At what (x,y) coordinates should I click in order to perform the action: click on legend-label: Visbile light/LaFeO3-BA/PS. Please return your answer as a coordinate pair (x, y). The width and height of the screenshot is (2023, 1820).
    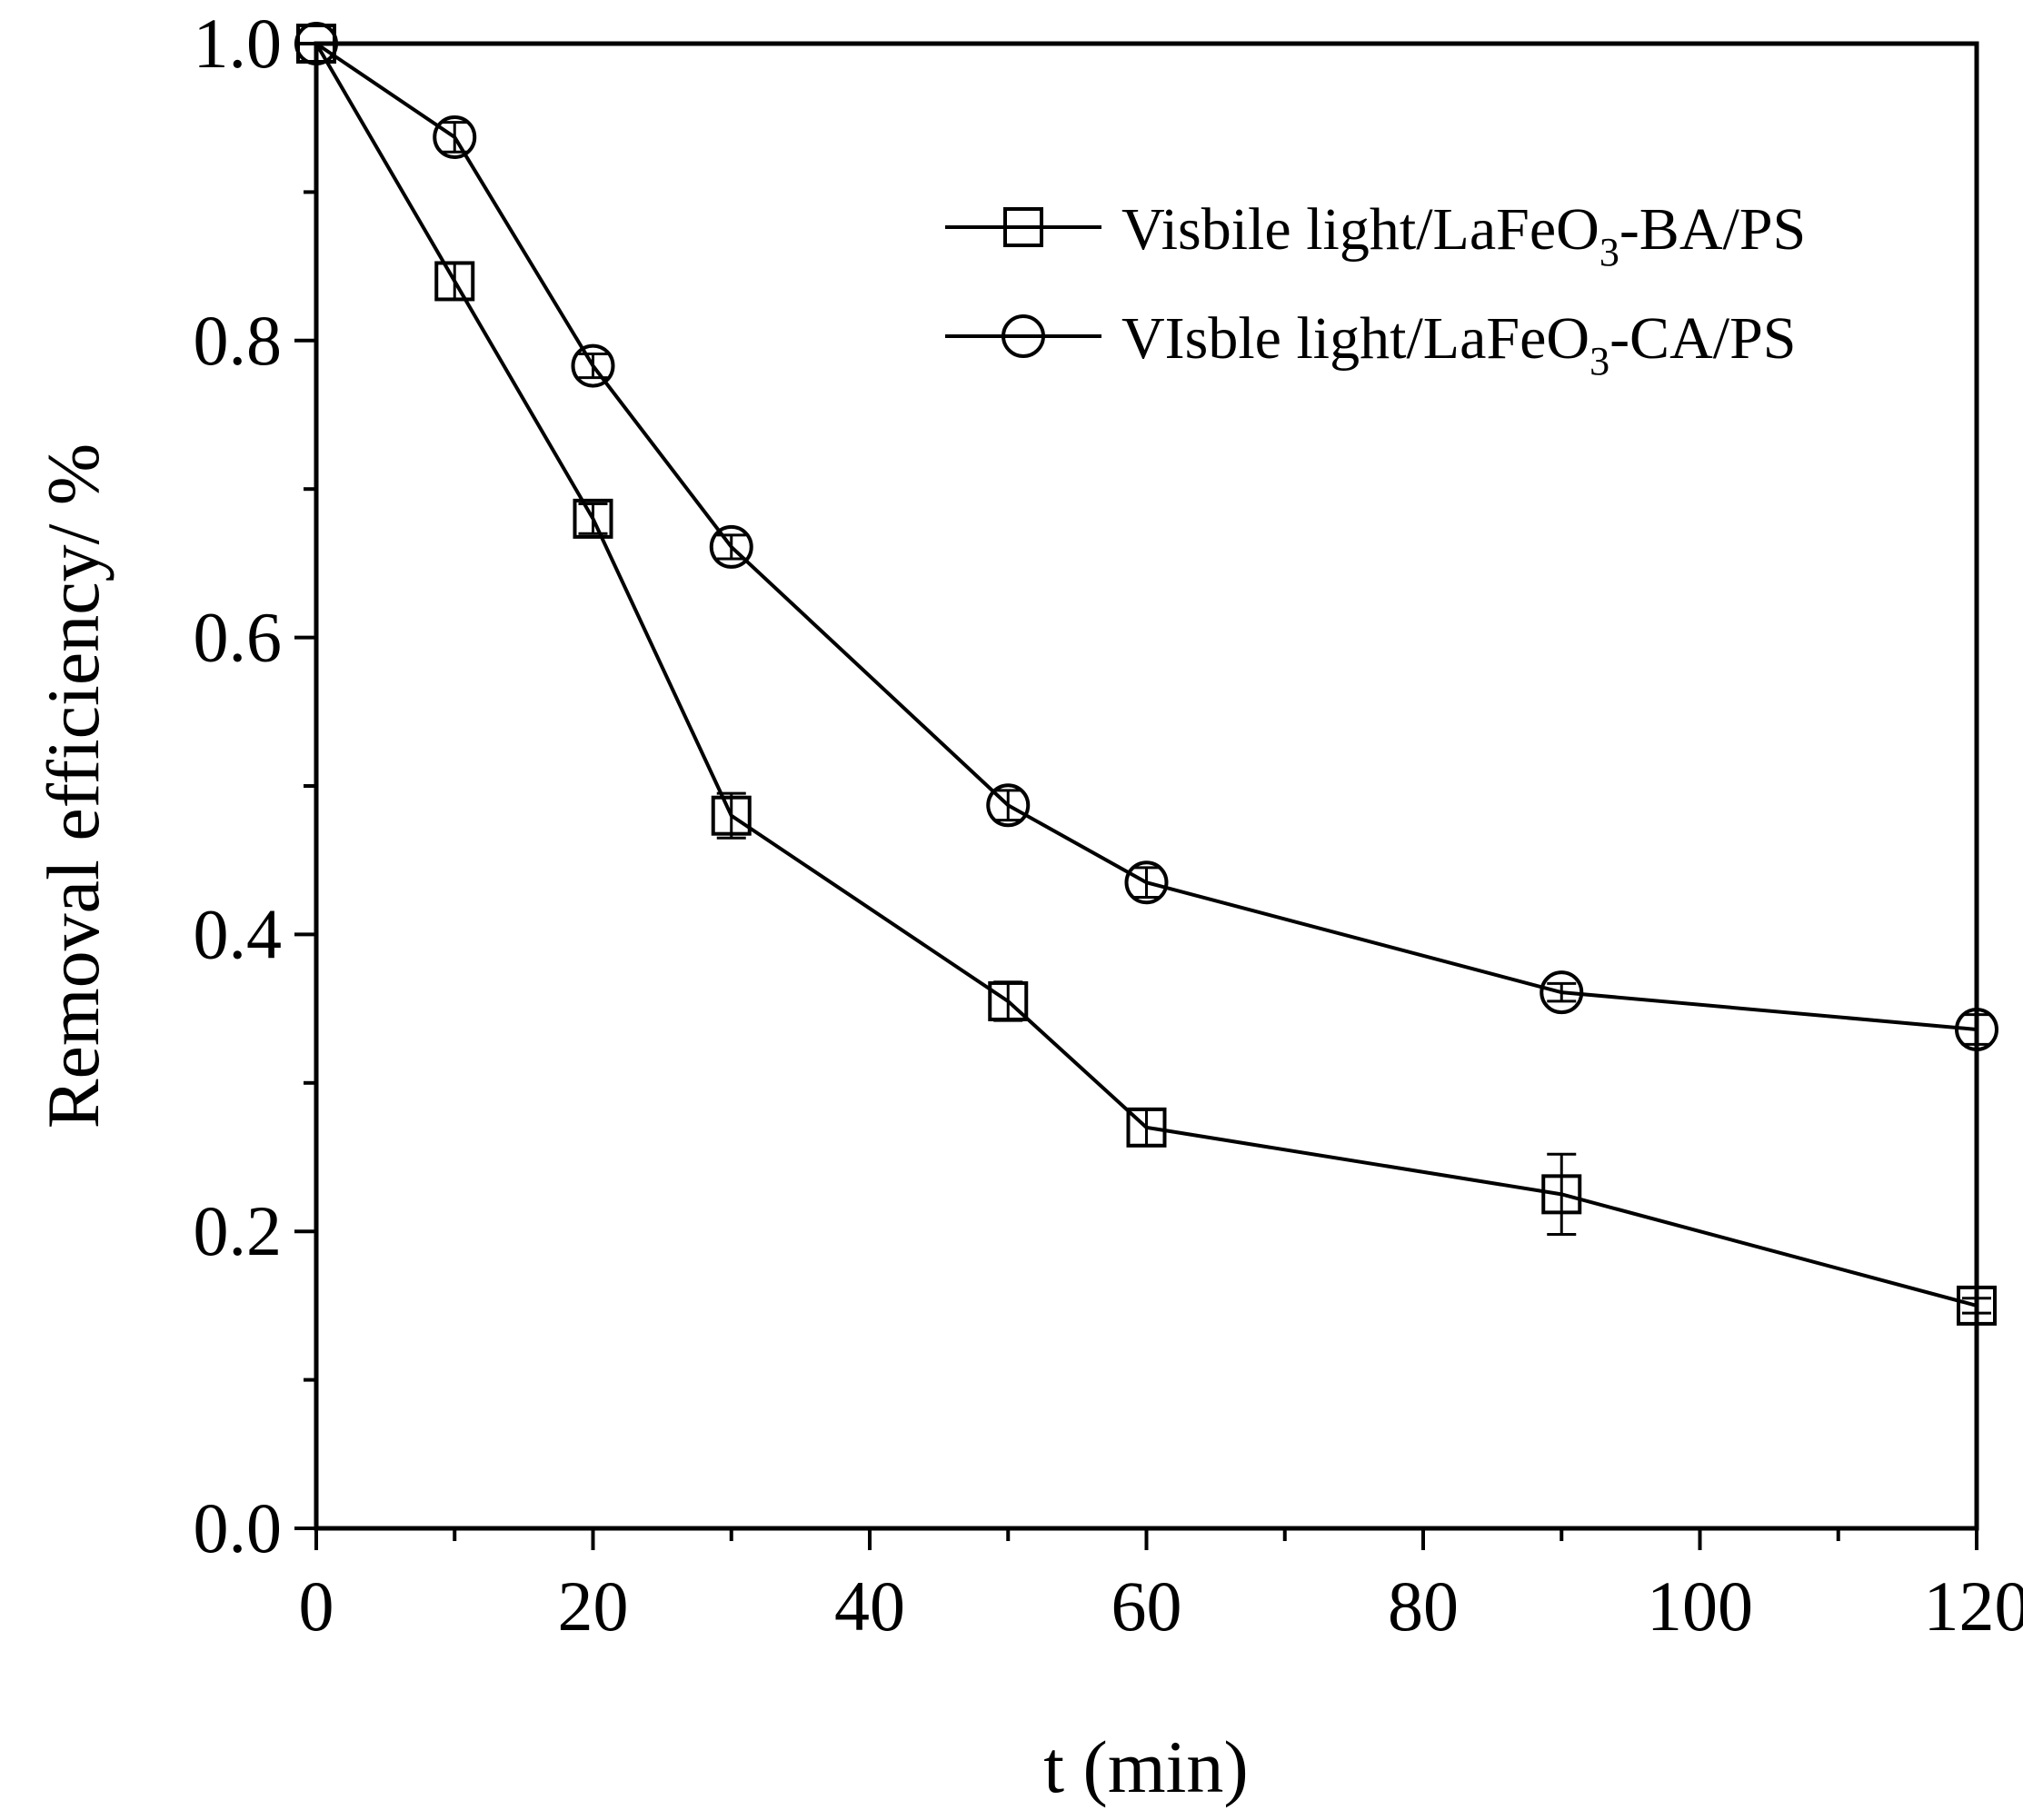
    Looking at the image, I should click on (1463, 235).